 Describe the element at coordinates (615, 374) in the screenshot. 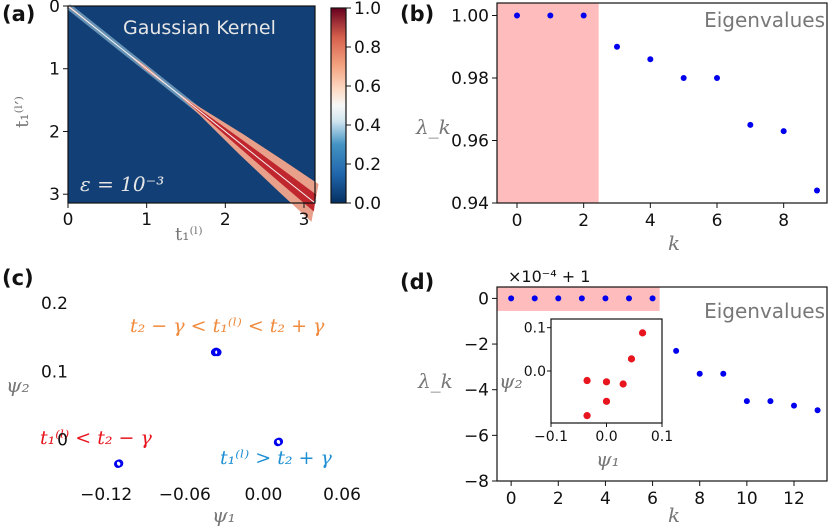

I see `inset-points` at that location.